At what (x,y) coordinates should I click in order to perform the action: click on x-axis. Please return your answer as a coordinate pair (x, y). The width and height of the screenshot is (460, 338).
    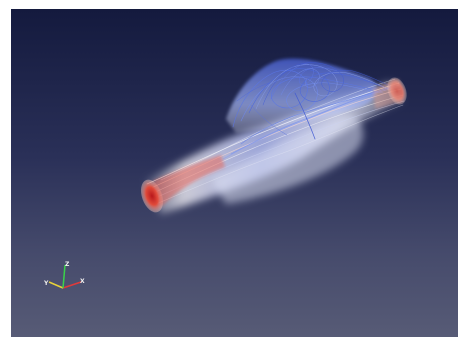
    Looking at the image, I should click on (72, 285).